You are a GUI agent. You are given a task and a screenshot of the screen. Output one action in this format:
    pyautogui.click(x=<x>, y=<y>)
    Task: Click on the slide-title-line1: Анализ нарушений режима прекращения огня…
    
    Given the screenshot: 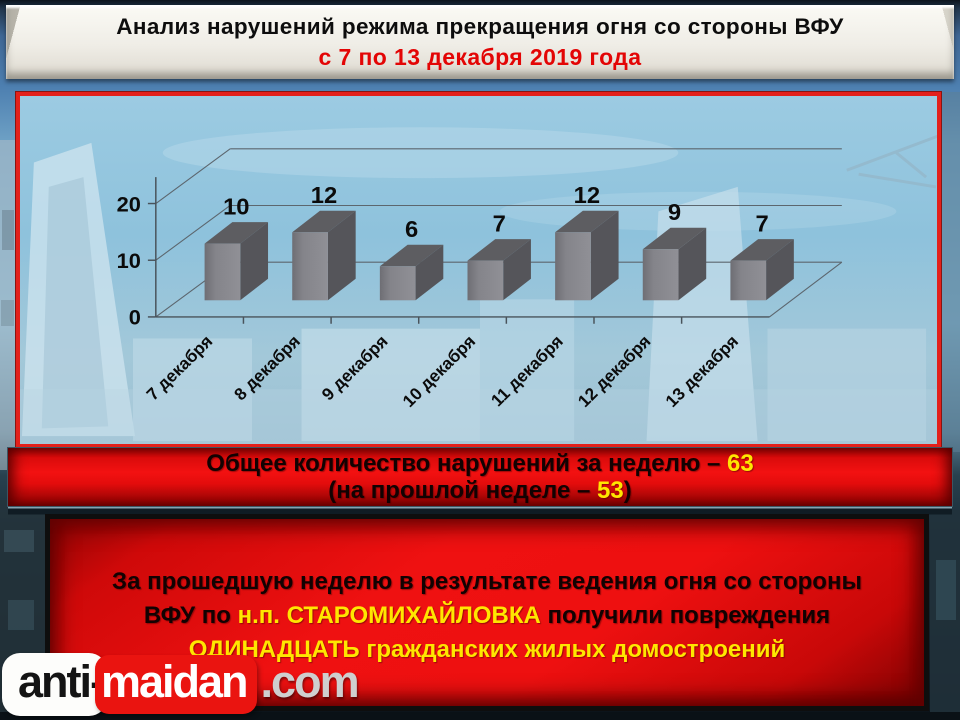 What is the action you would take?
    pyautogui.click(x=480, y=26)
    